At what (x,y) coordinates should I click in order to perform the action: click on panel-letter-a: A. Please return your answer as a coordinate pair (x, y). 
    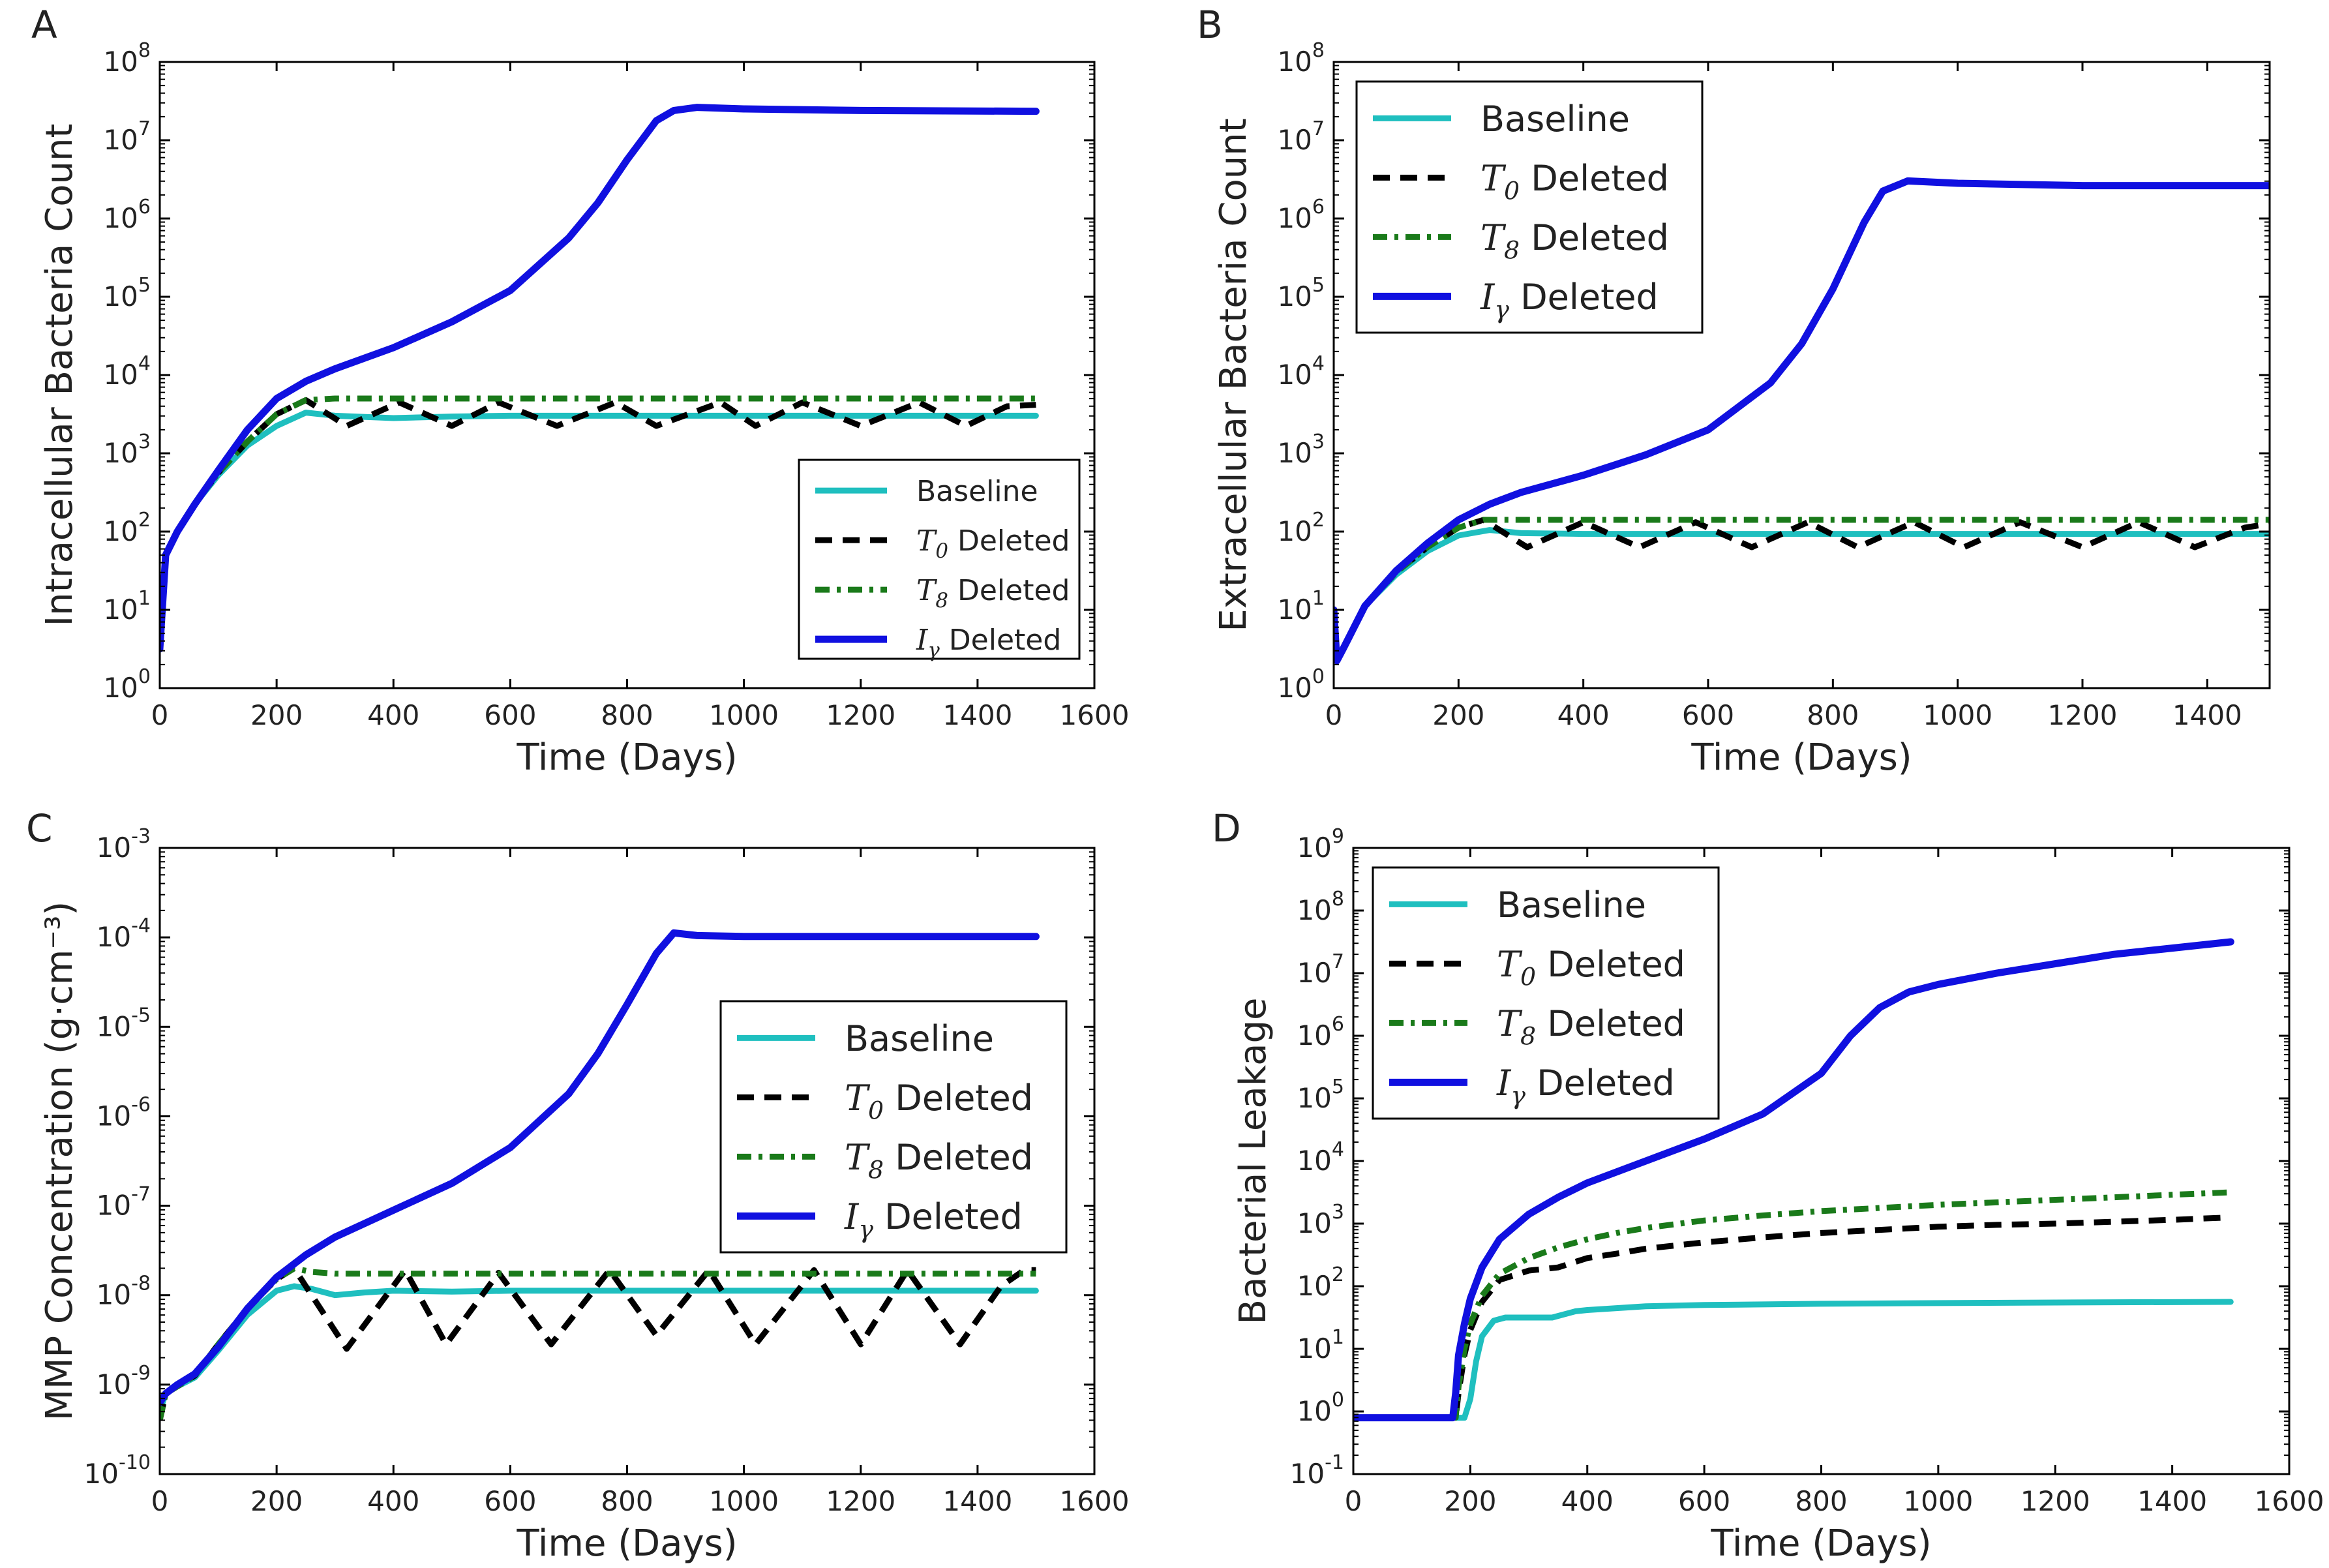
    Looking at the image, I should click on (44, 25).